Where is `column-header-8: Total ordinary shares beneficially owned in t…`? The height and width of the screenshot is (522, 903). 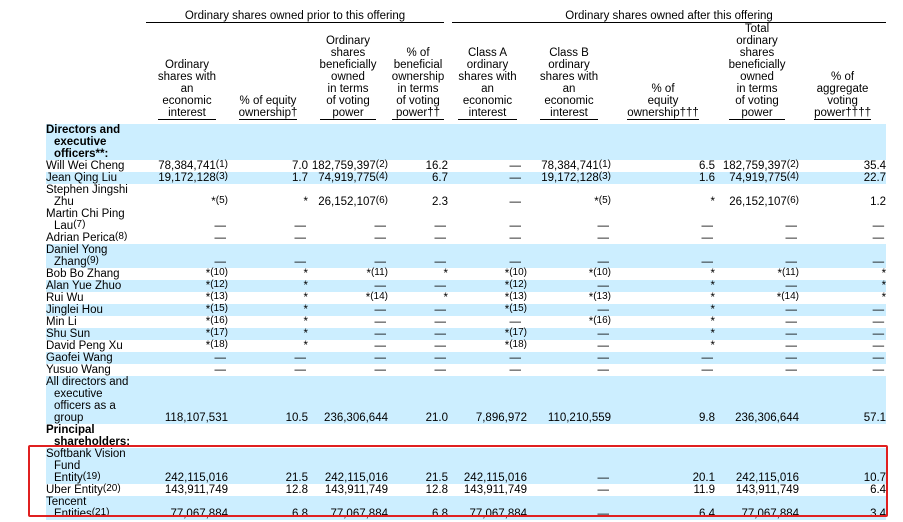 column-header-8: Total ordinary shares beneficially owned in t… is located at coordinates (757, 72).